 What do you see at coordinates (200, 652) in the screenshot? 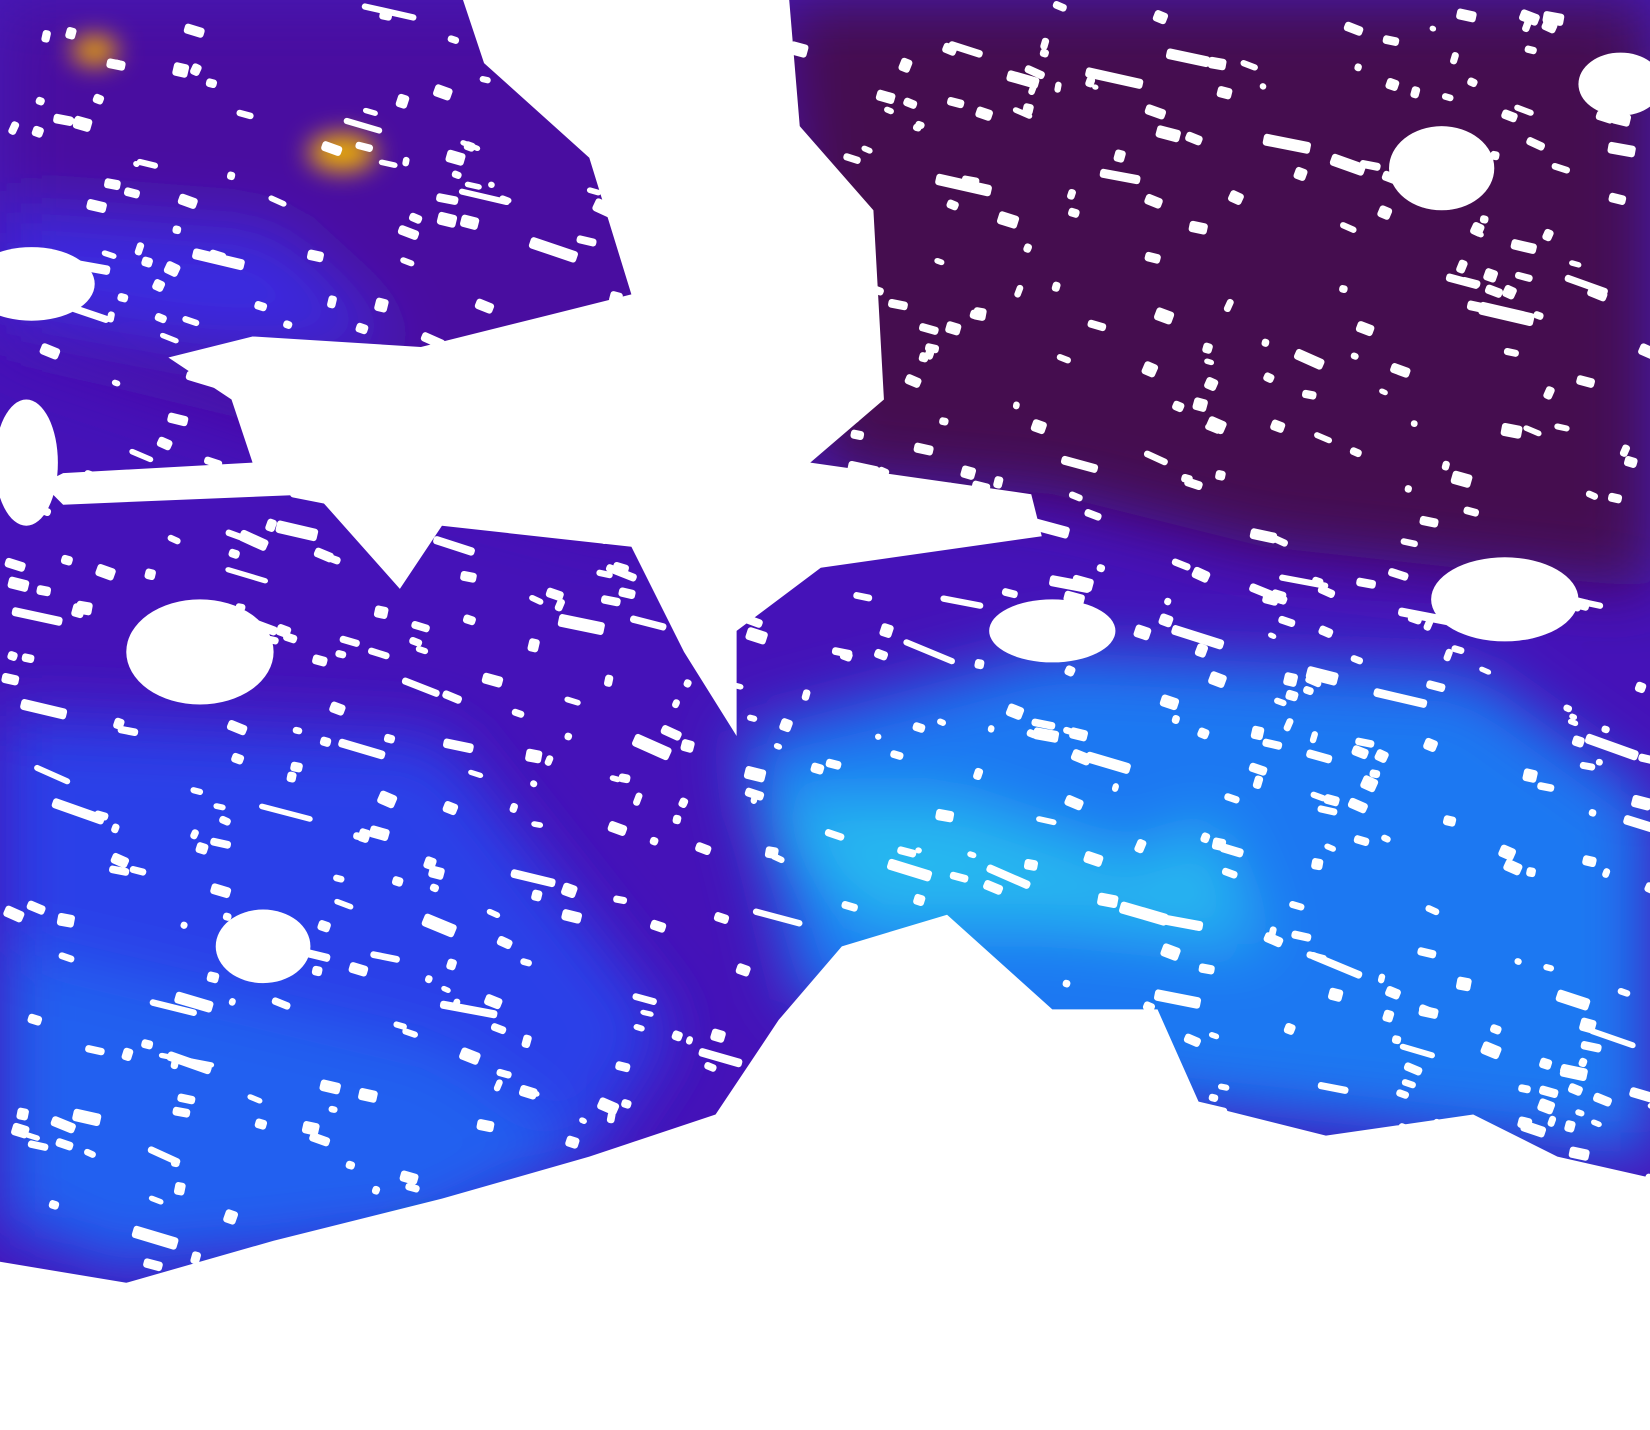
I see `cloud-patch` at bounding box center [200, 652].